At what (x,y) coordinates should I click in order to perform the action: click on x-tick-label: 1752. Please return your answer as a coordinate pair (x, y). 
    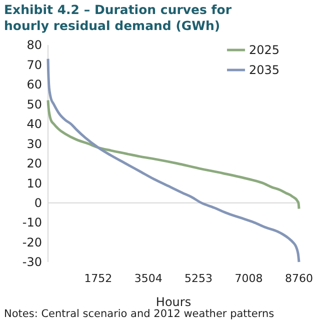
    Looking at the image, I should click on (98, 278).